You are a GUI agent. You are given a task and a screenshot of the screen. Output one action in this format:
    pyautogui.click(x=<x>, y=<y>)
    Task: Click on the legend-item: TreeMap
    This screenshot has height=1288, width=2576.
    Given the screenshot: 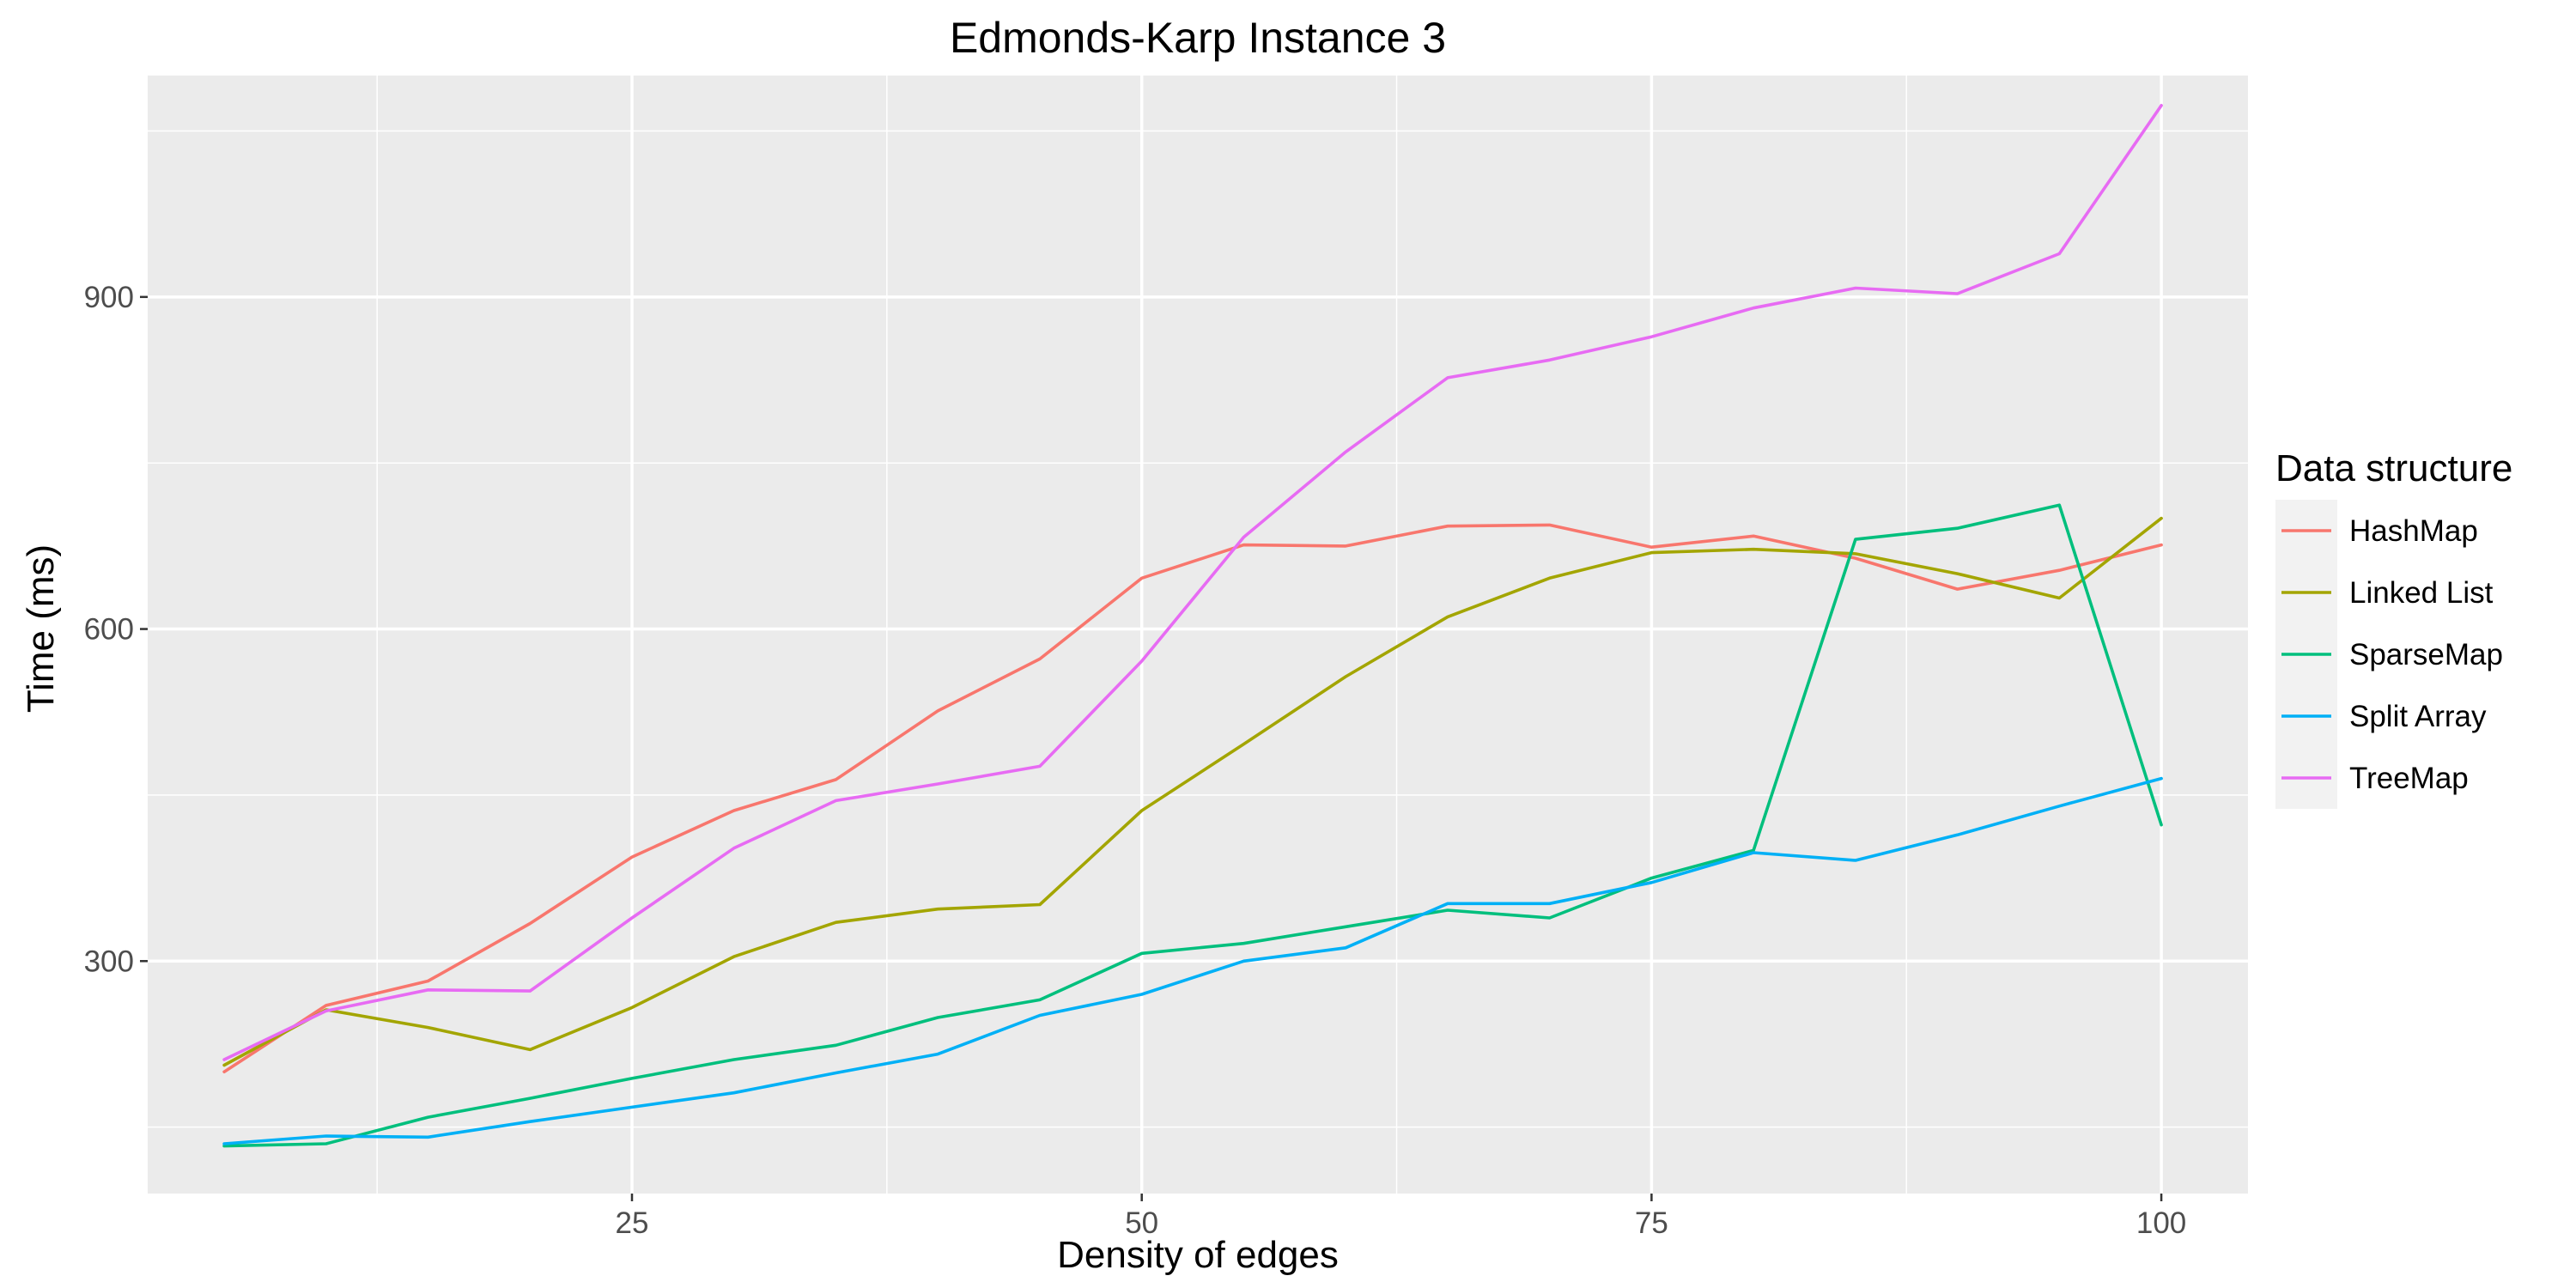 What is the action you would take?
    pyautogui.click(x=2372, y=778)
    